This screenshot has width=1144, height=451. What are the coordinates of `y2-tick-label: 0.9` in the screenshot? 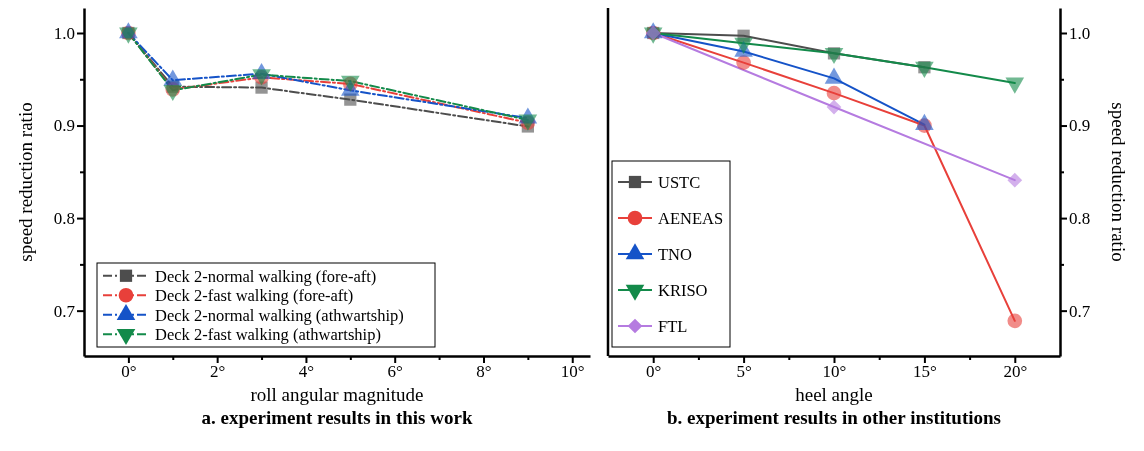 It's located at (1080, 126).